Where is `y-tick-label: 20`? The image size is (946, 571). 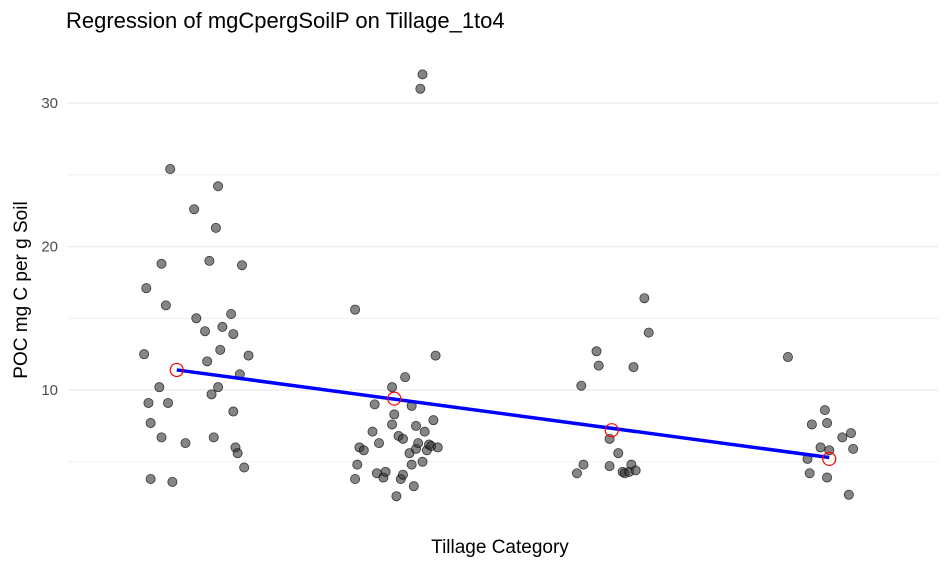 y-tick-label: 20 is located at coordinates (49, 247).